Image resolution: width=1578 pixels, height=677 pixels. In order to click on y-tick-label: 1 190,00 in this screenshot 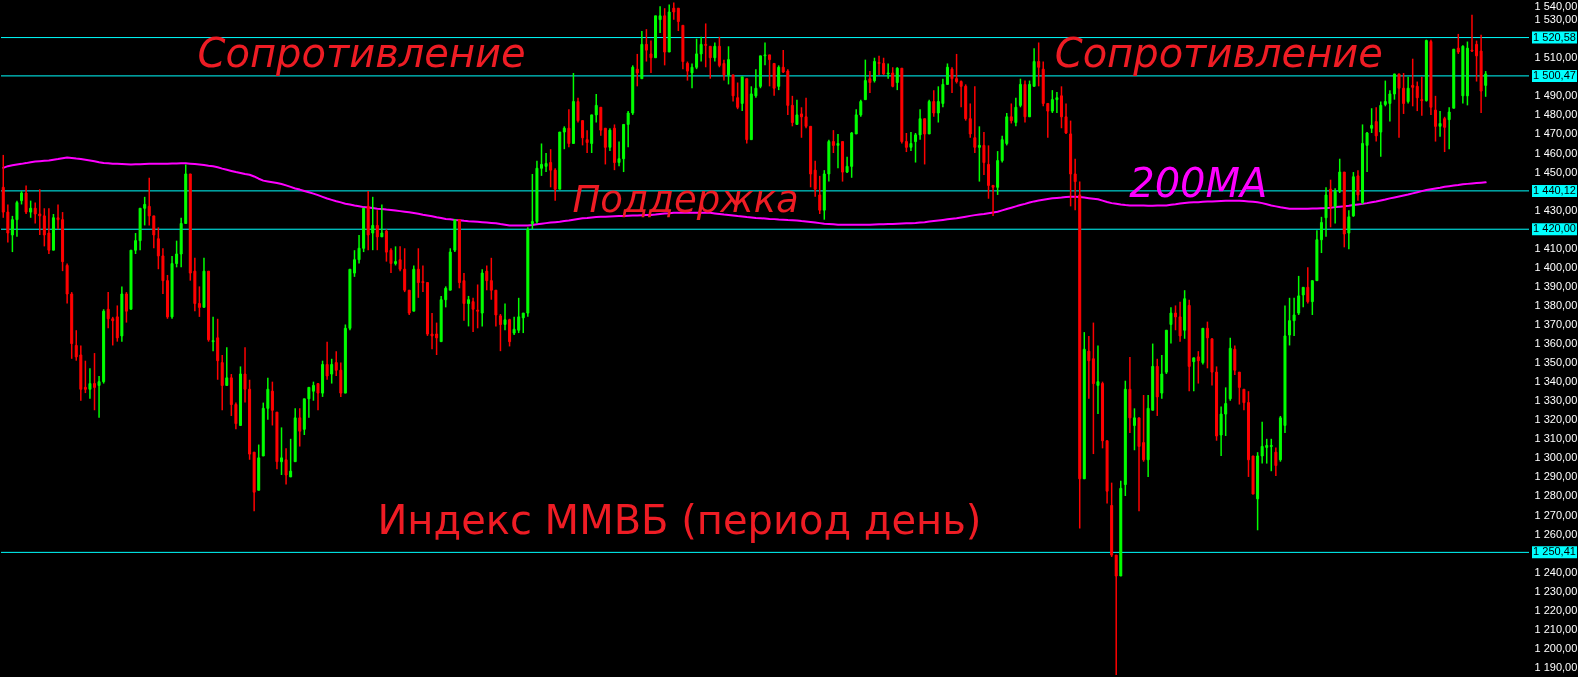, I will do `click(1556, 666)`.